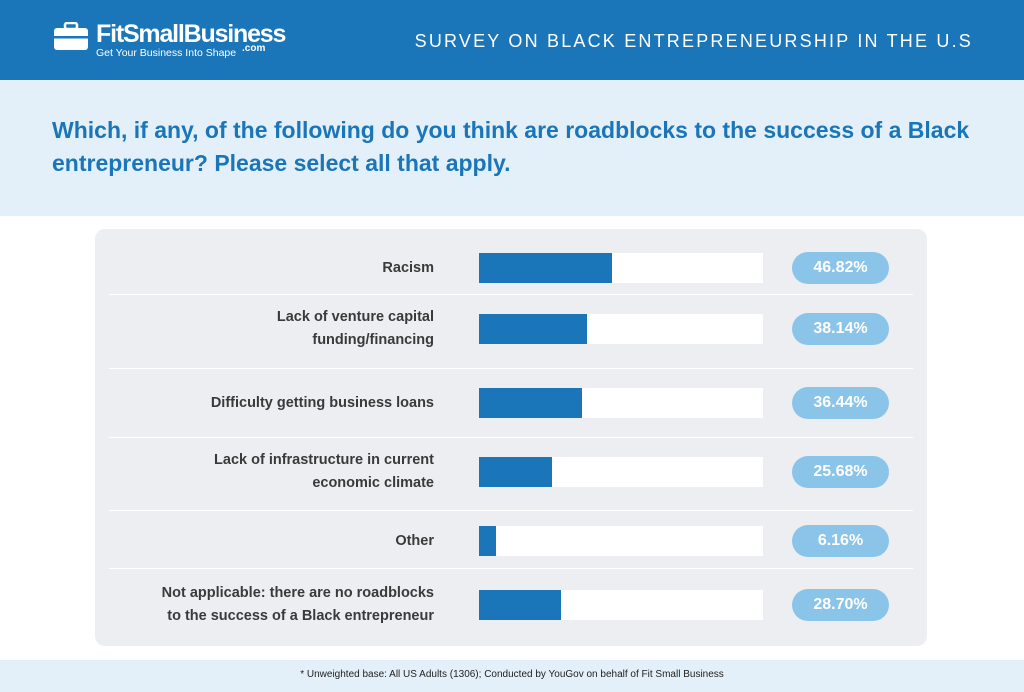 Image resolution: width=1024 pixels, height=692 pixels. What do you see at coordinates (840, 472) in the screenshot?
I see `value-label: 25.68%` at bounding box center [840, 472].